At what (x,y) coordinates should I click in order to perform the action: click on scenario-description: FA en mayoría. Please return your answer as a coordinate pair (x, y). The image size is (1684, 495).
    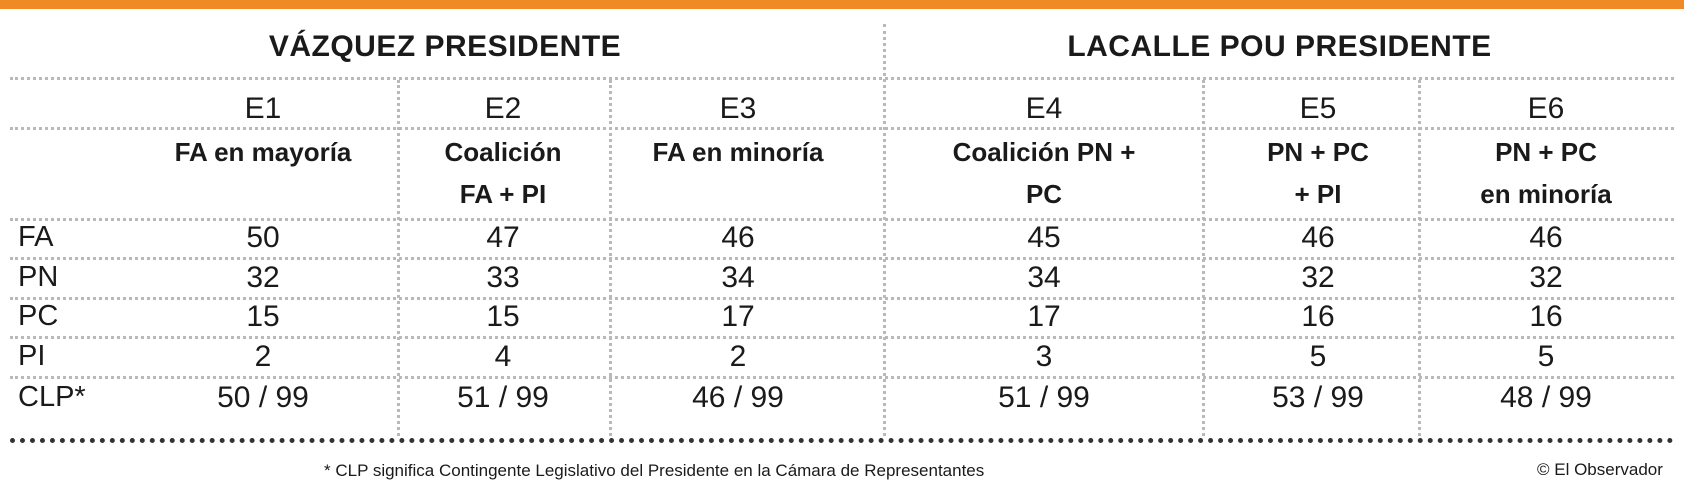
    Looking at the image, I should click on (263, 152).